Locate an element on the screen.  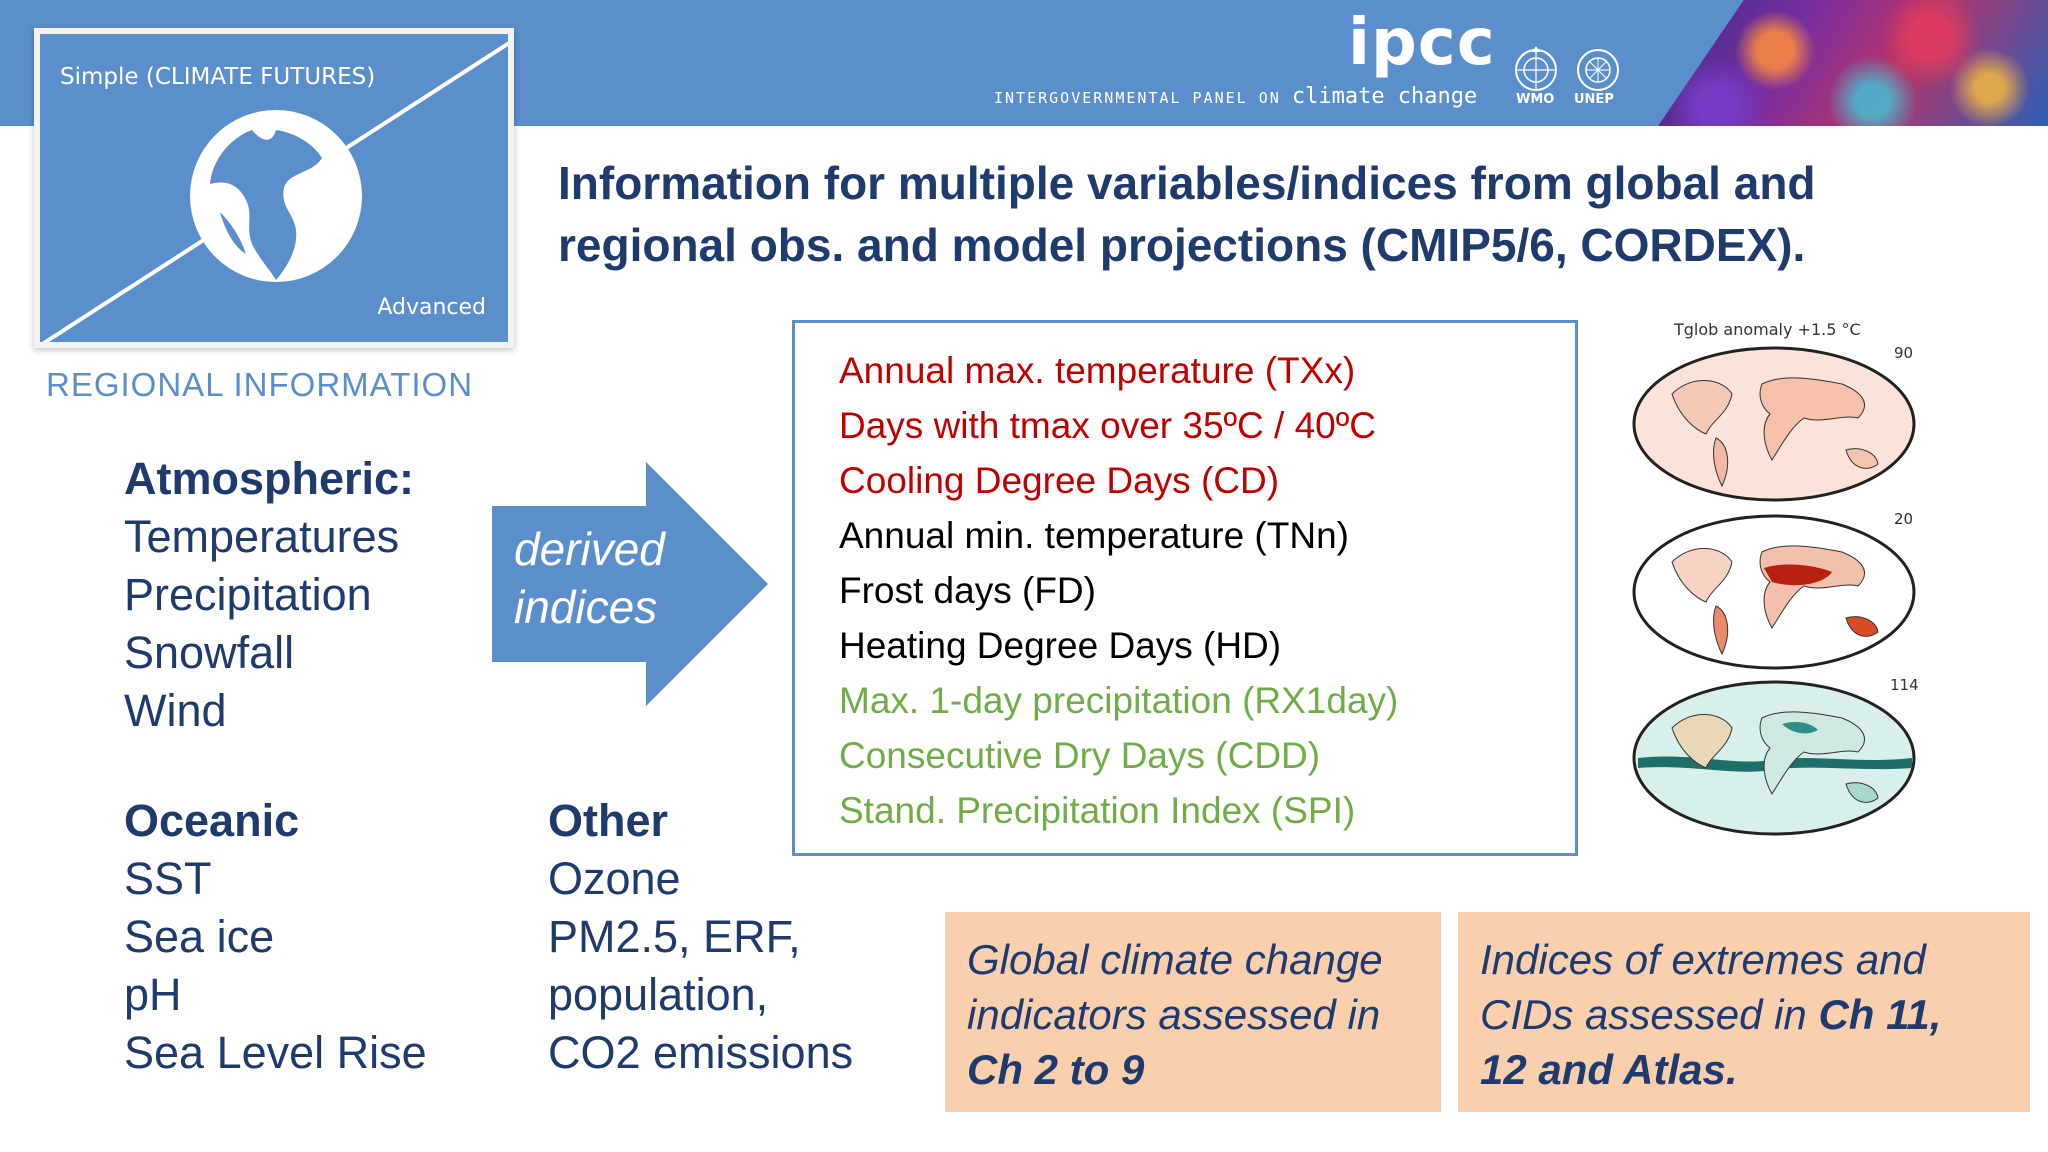
map-panel: 90 is located at coordinates (1782, 419).